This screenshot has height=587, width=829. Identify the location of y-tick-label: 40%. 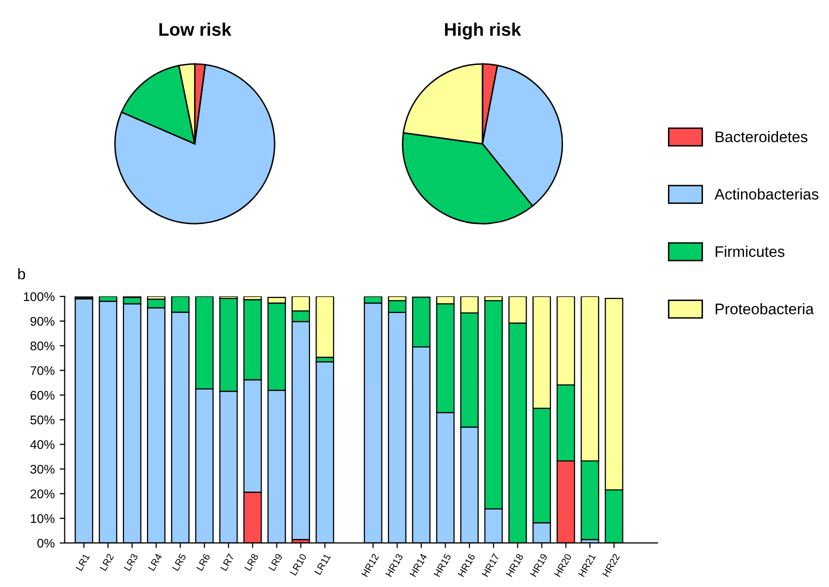
(42, 445).